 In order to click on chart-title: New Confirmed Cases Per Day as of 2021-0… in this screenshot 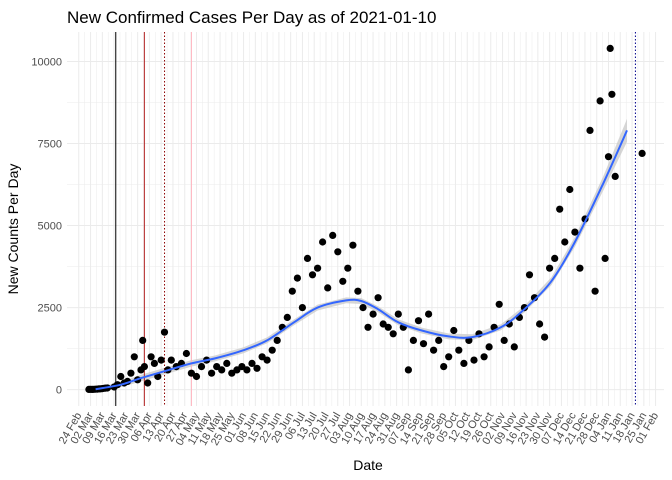, I will do `click(251, 17)`.